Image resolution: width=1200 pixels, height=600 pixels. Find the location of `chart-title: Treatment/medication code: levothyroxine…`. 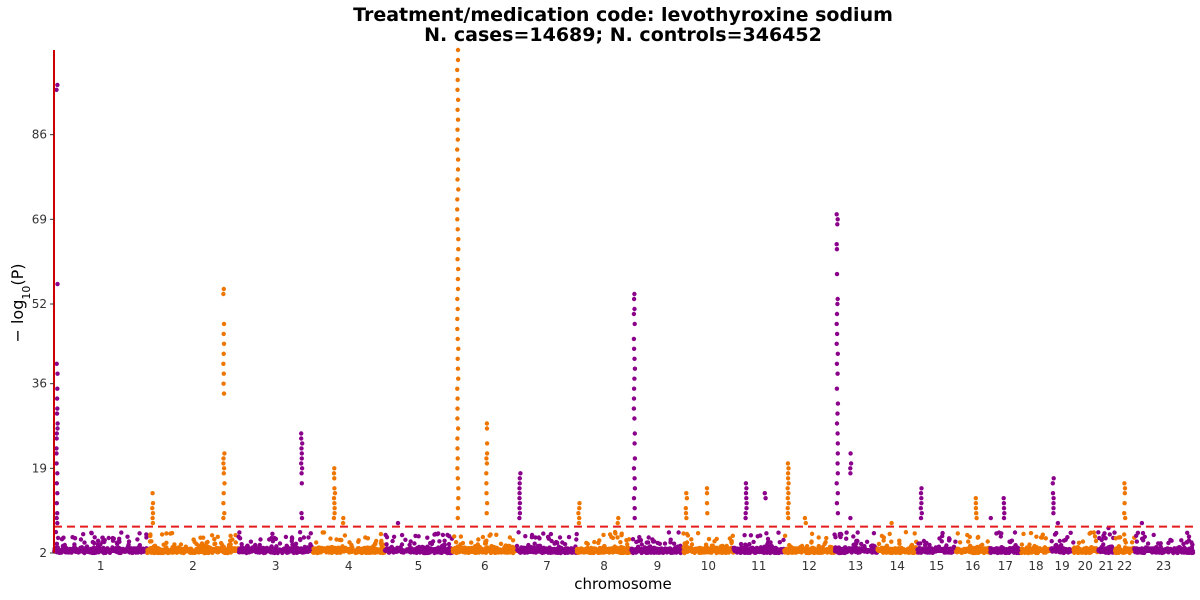

chart-title: Treatment/medication code: levothyroxine… is located at coordinates (623, 15).